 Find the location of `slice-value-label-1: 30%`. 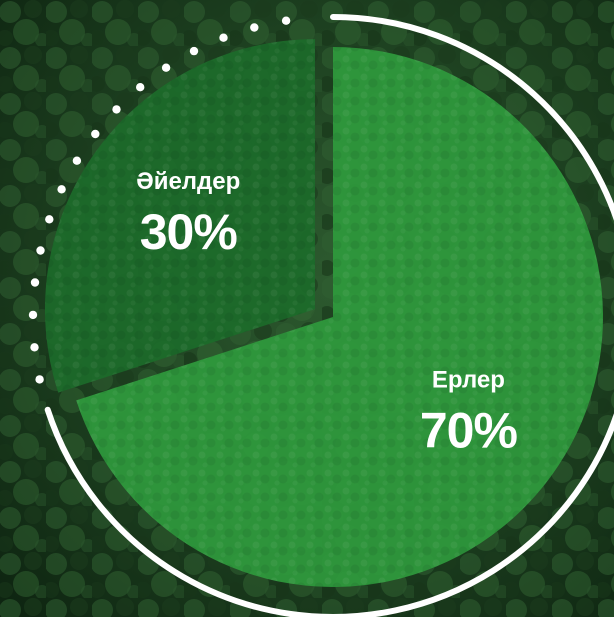

slice-value-label-1: 30% is located at coordinates (189, 232).